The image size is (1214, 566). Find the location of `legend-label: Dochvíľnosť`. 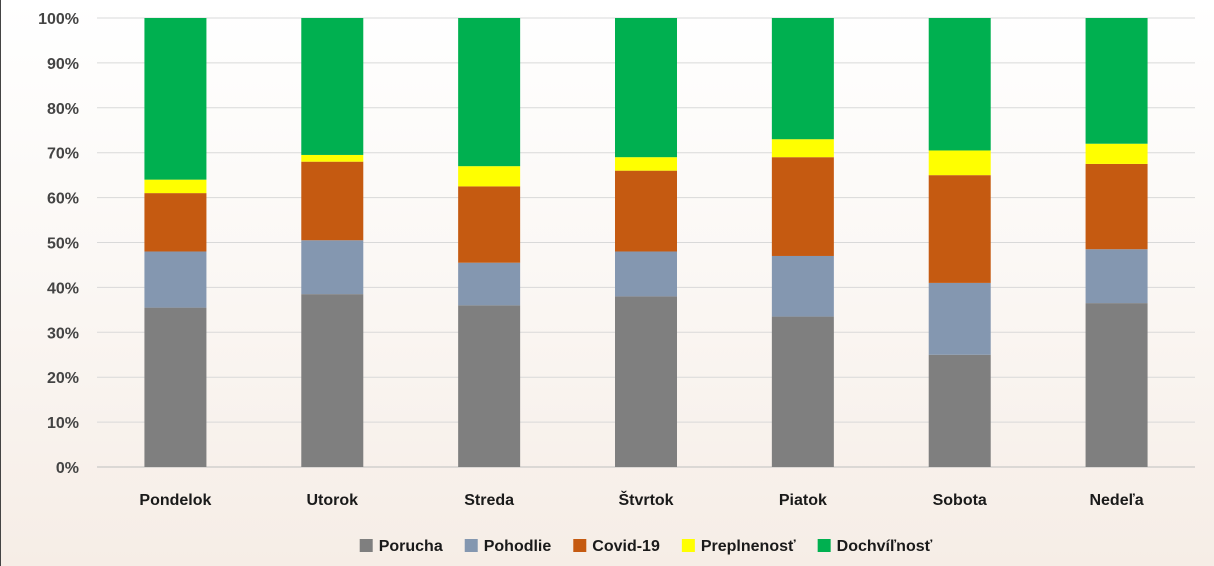

legend-label: Dochvíľnosť is located at coordinates (885, 546).